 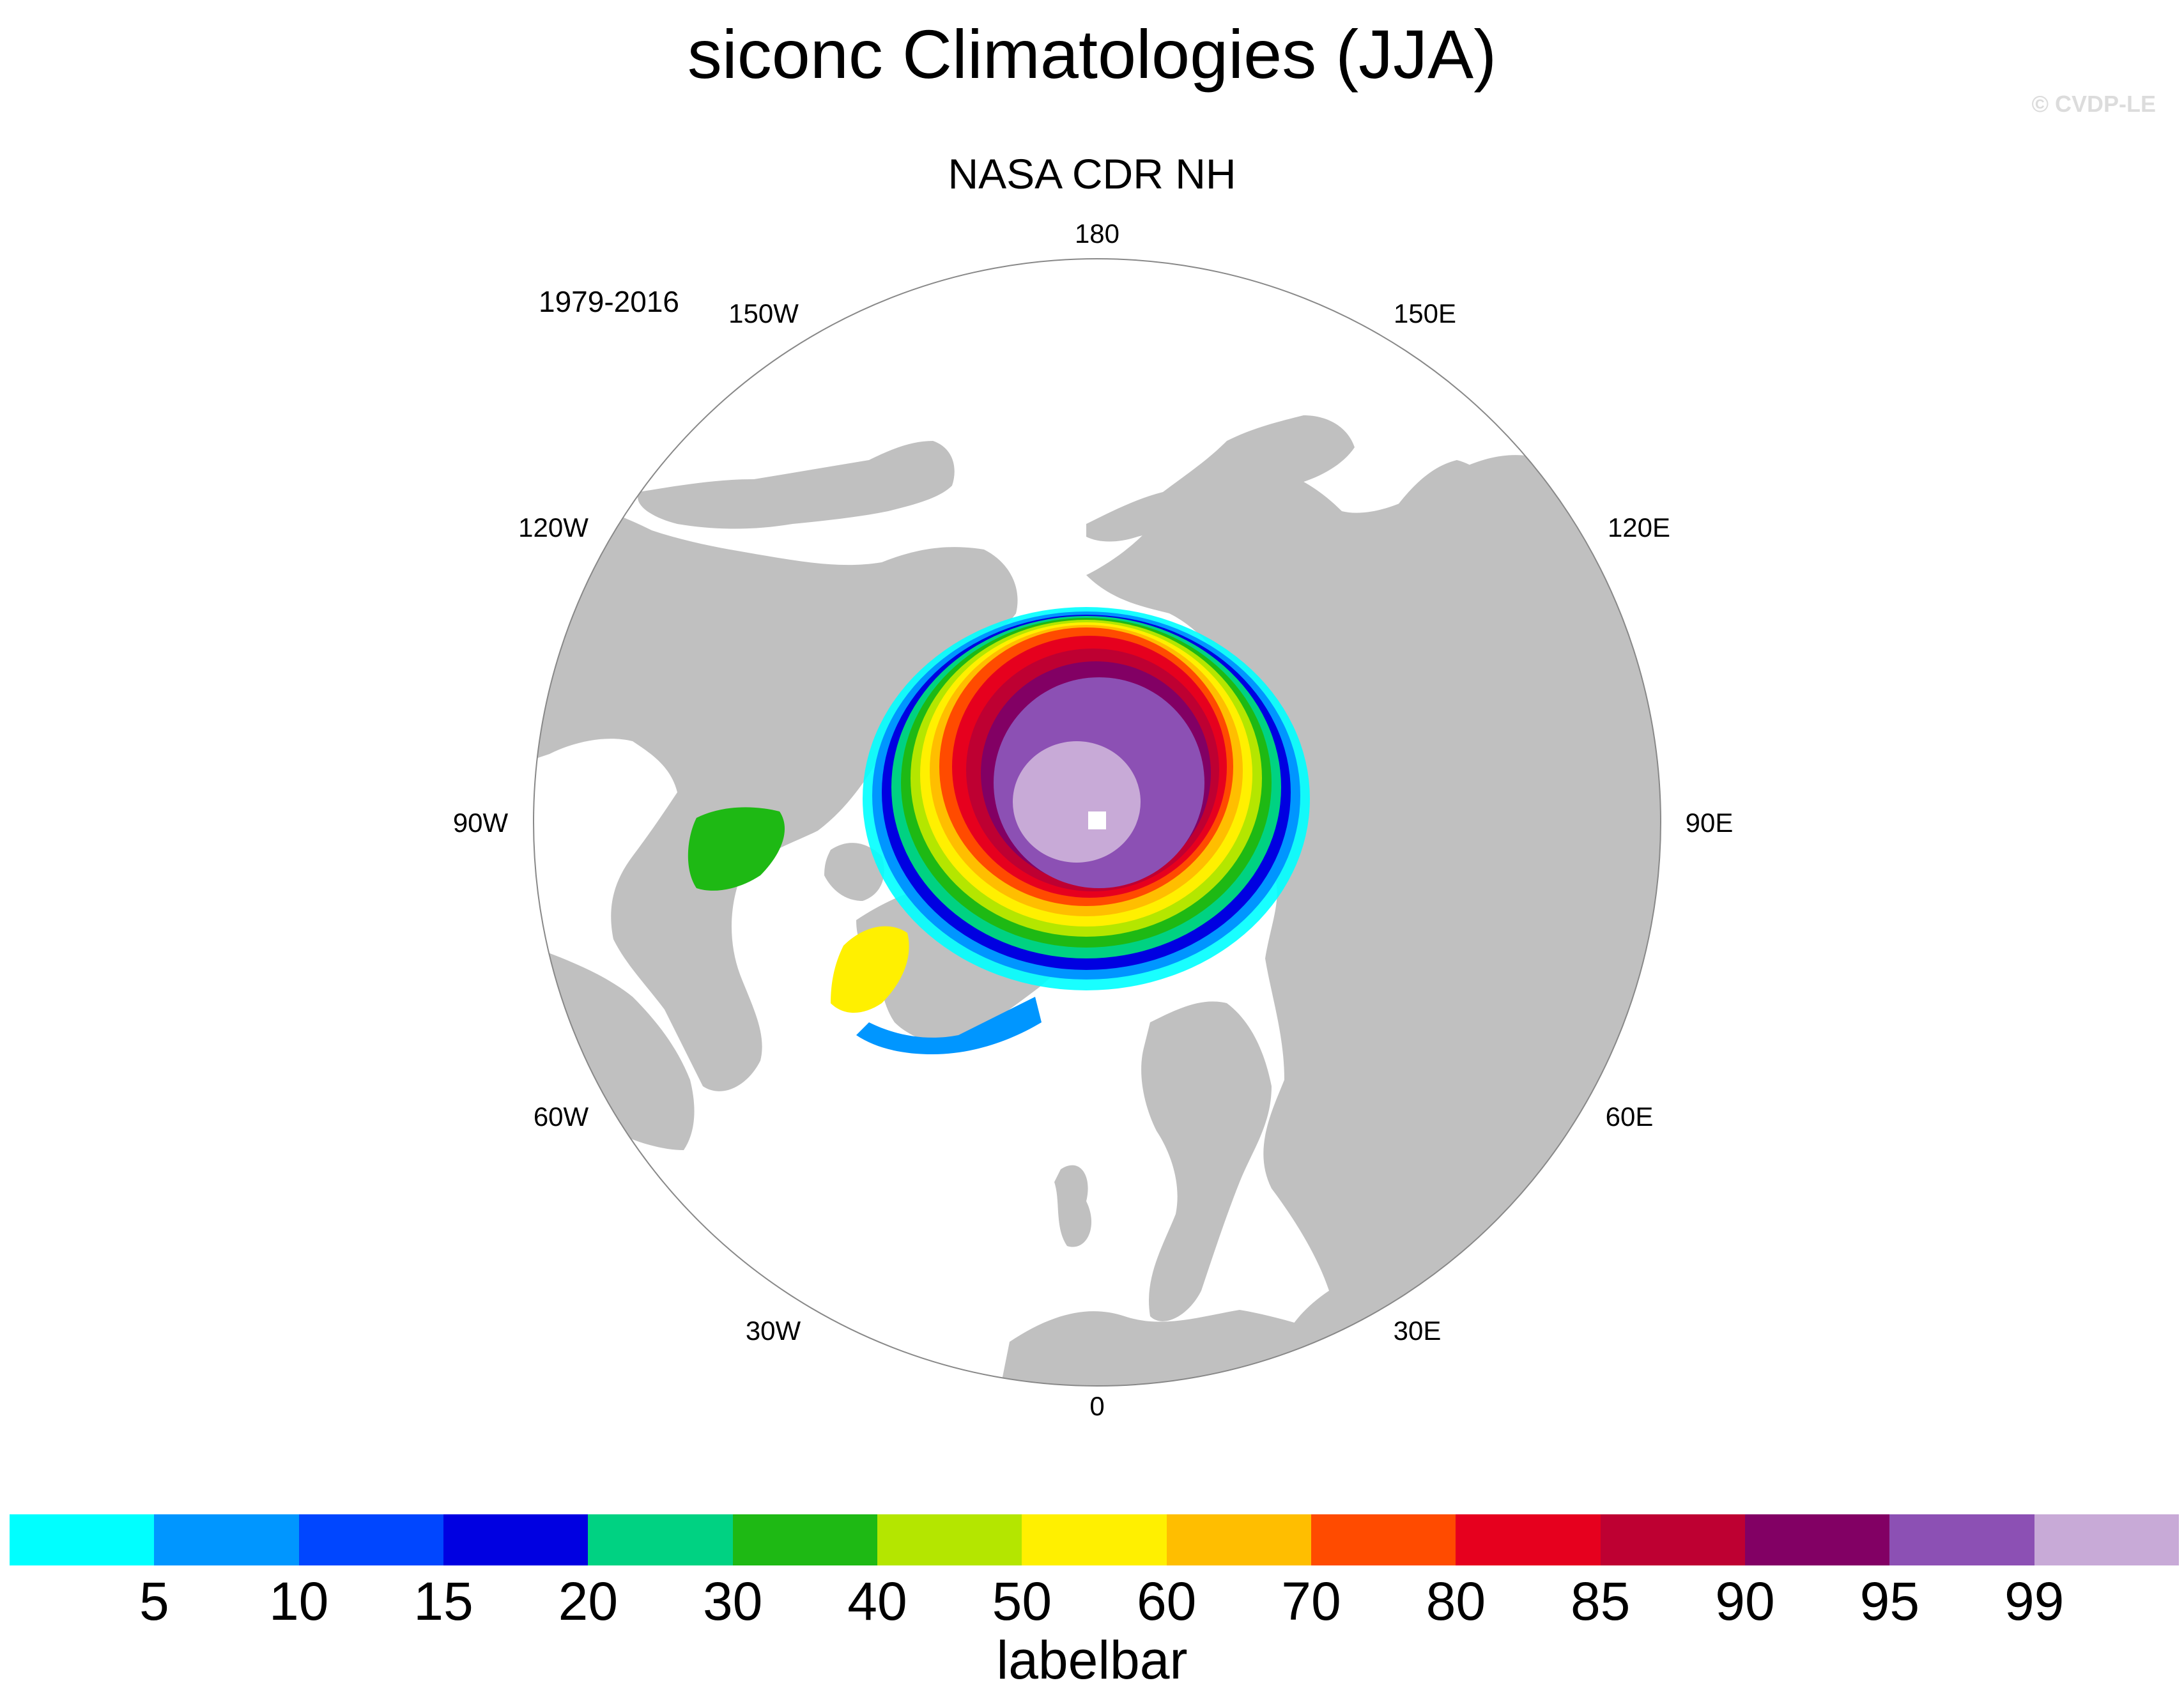 What do you see at coordinates (877, 1601) in the screenshot?
I see `labelbar-tick-label: 40` at bounding box center [877, 1601].